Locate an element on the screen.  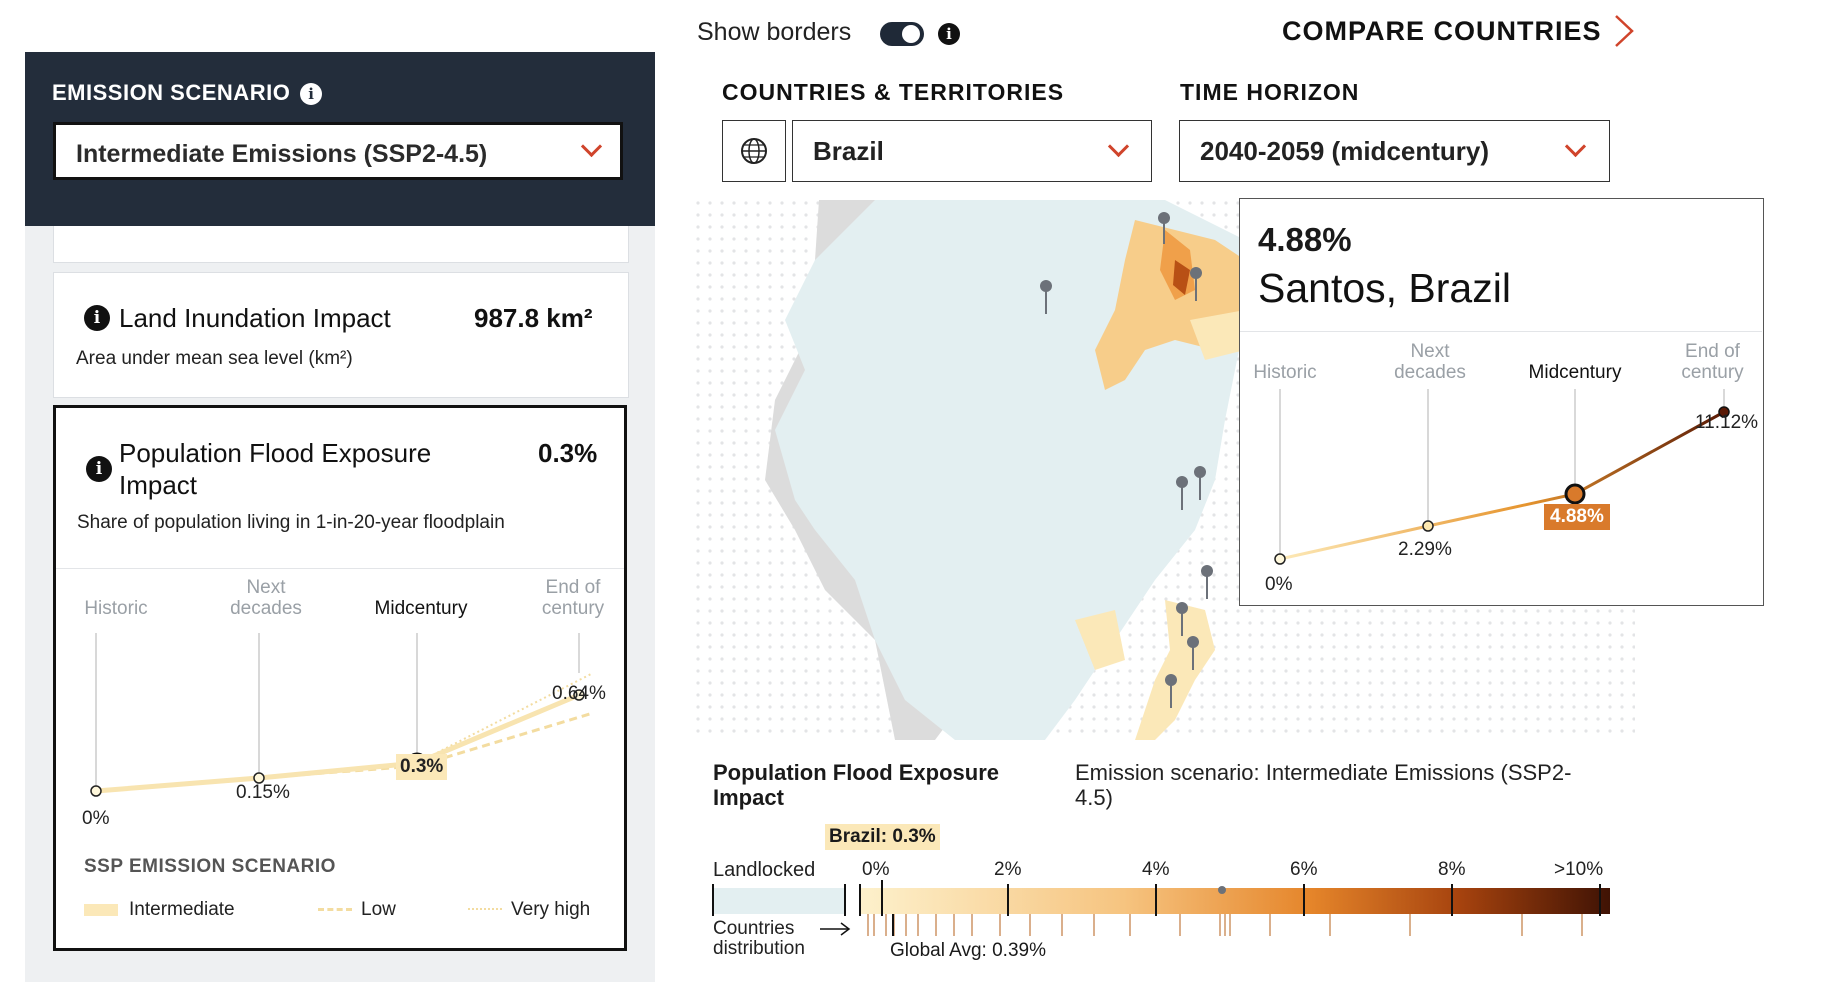
tooltip-timeline-end: End of century is located at coordinates (1712, 362).